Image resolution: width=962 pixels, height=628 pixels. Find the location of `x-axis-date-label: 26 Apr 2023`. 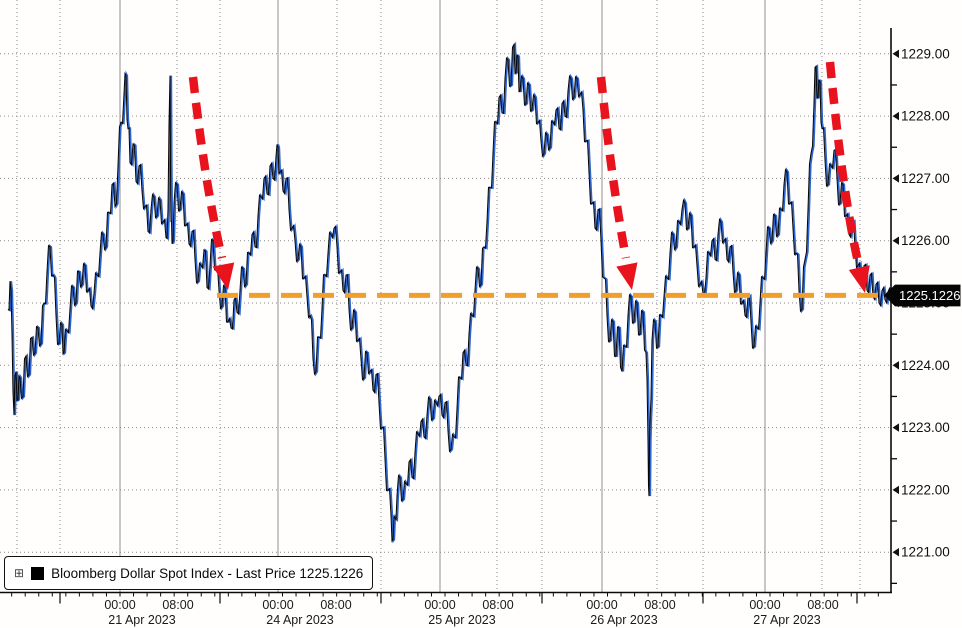

x-axis-date-label: 26 Apr 2023 is located at coordinates (623, 620).